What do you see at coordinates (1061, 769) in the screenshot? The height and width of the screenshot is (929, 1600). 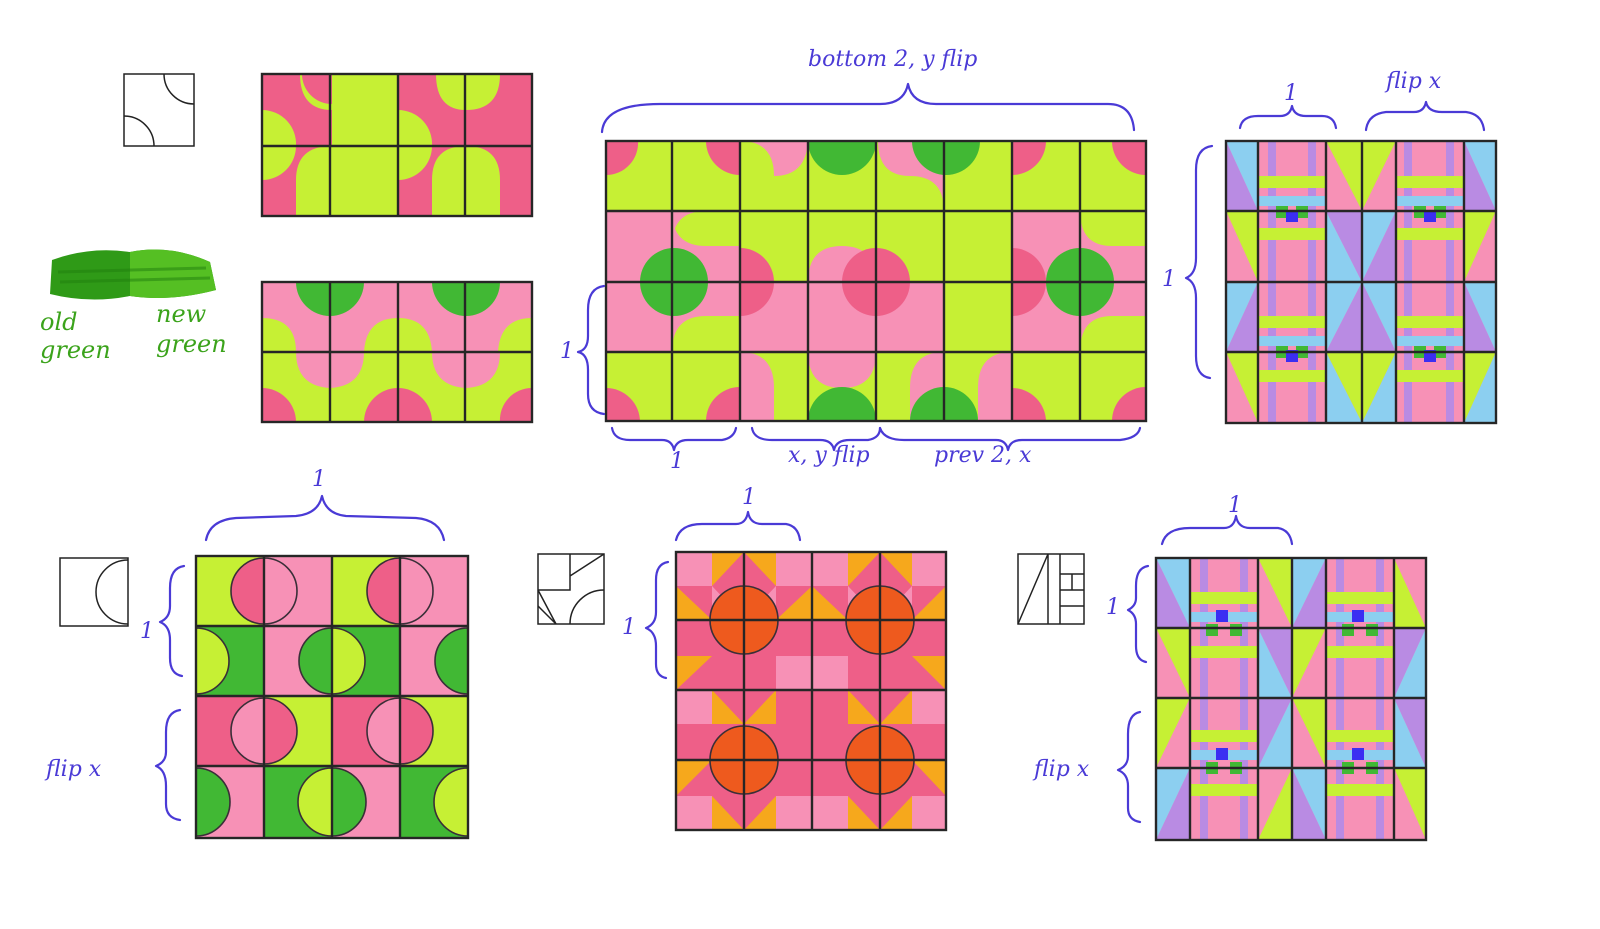 I see `weave2-left-note-2: flip x` at bounding box center [1061, 769].